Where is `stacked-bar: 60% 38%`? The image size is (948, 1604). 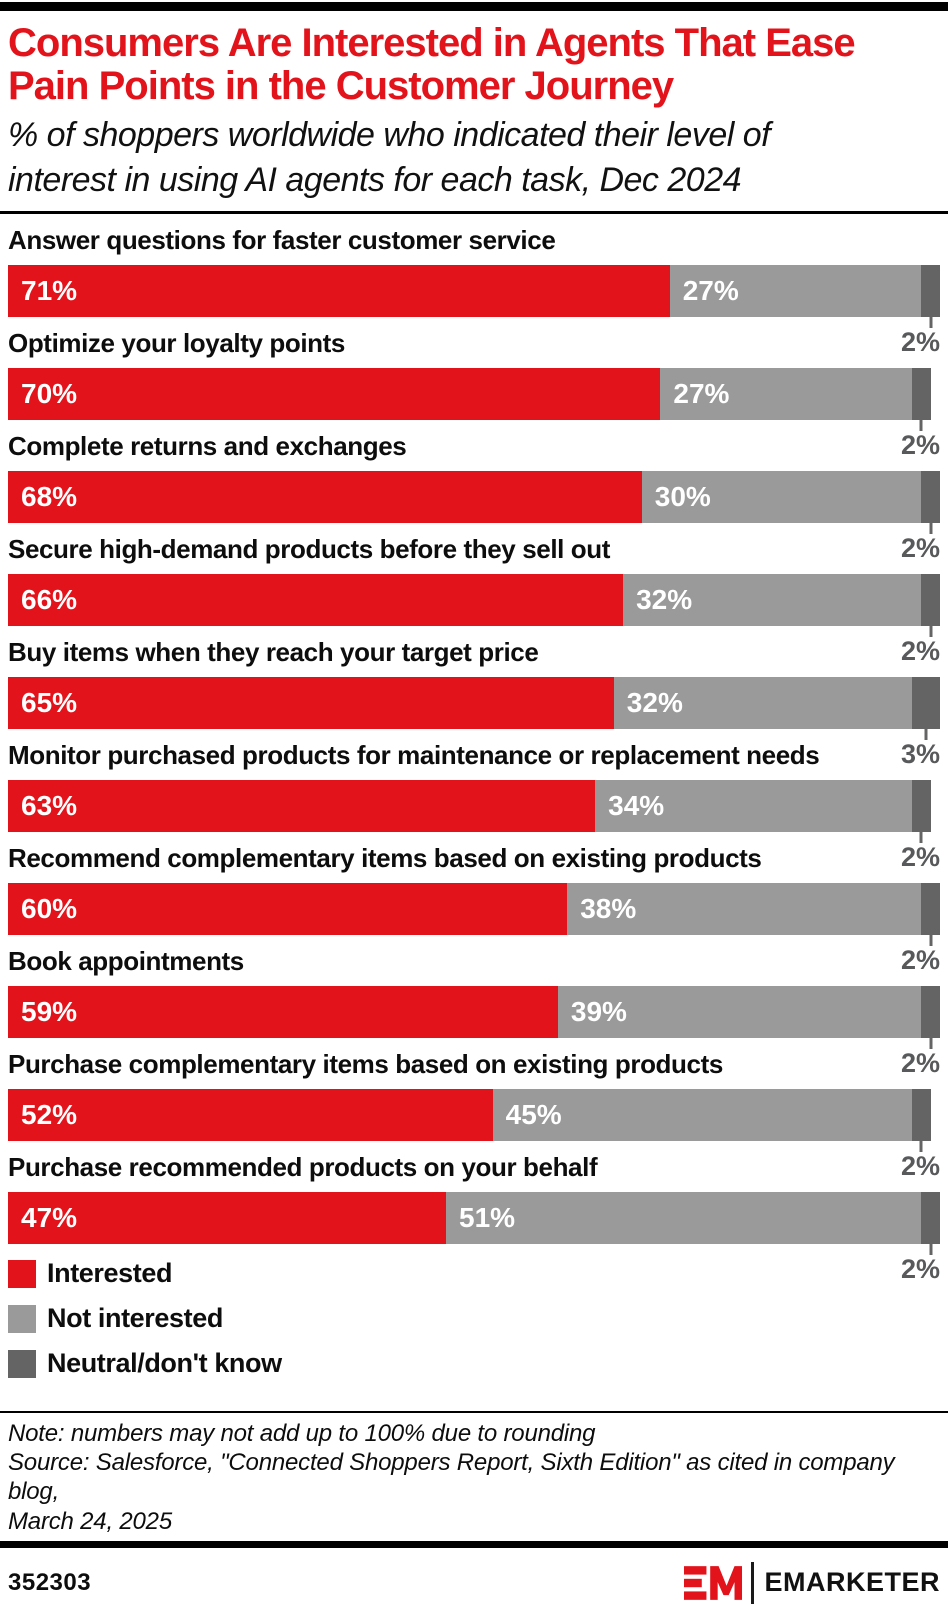
stacked-bar: 60% 38% is located at coordinates (474, 908).